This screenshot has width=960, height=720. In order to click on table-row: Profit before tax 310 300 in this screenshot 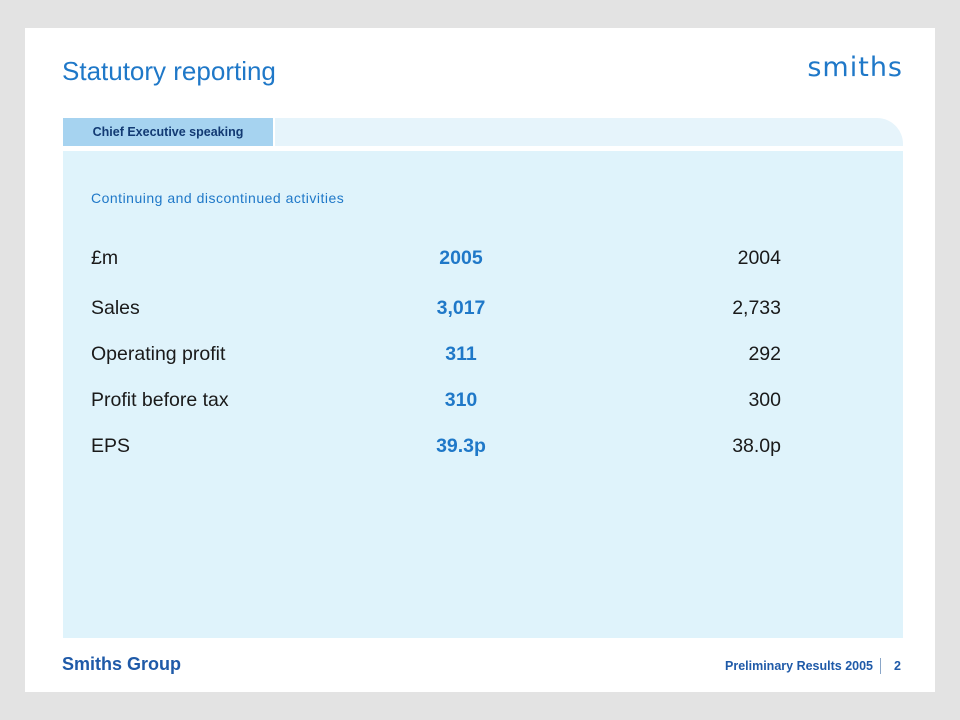, I will do `click(436, 400)`.